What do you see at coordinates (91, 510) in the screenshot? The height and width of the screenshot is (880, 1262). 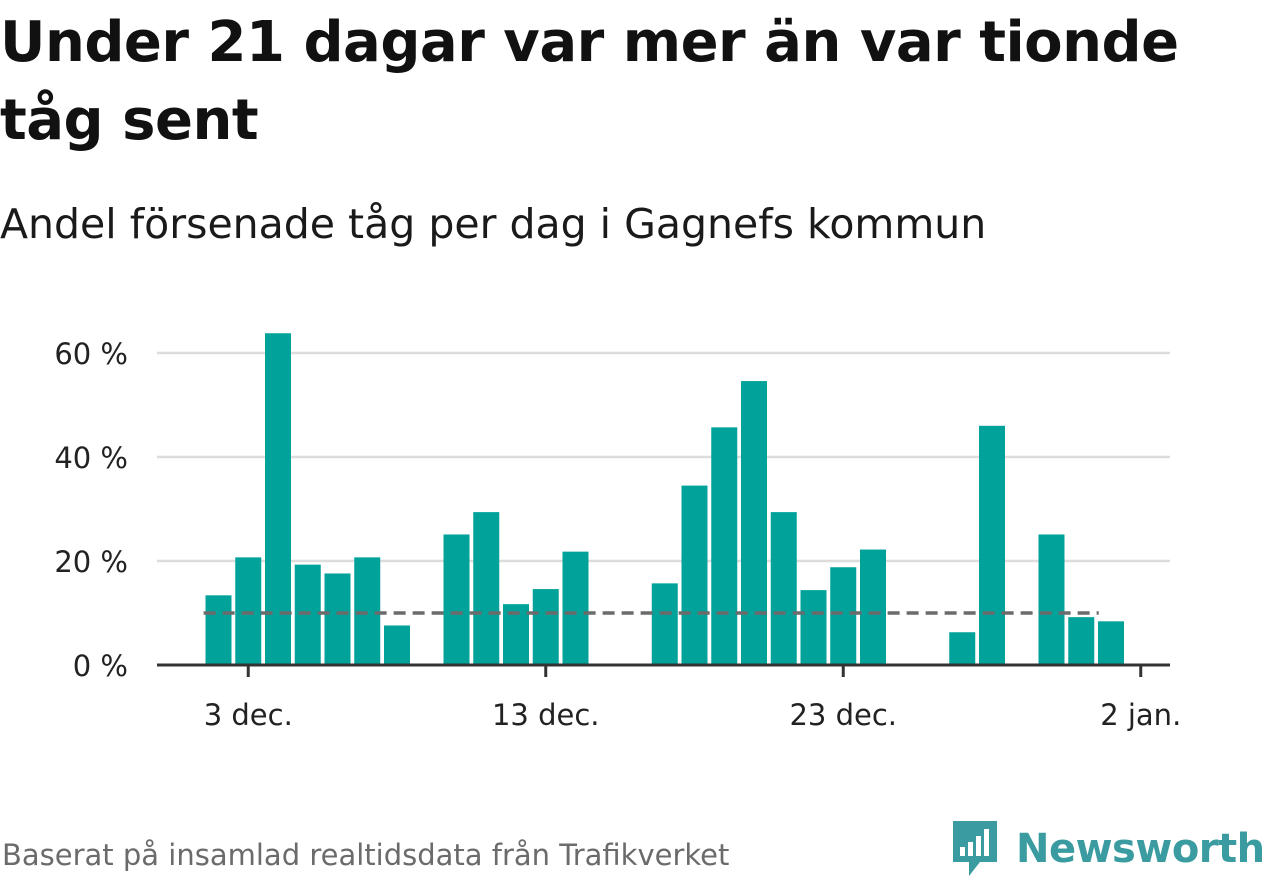 I see `y-axis-tick-labels: 0 % 20 % 40 % 60 %` at bounding box center [91, 510].